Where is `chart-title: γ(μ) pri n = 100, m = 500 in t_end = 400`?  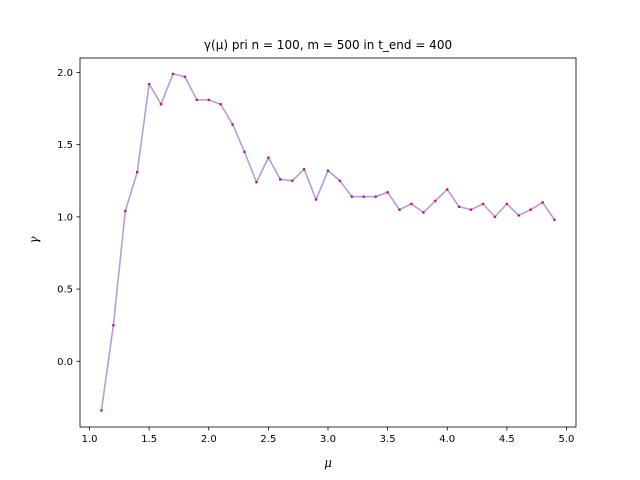 chart-title: γ(μ) pri n = 100, m = 500 in t_end = 400 is located at coordinates (328, 45).